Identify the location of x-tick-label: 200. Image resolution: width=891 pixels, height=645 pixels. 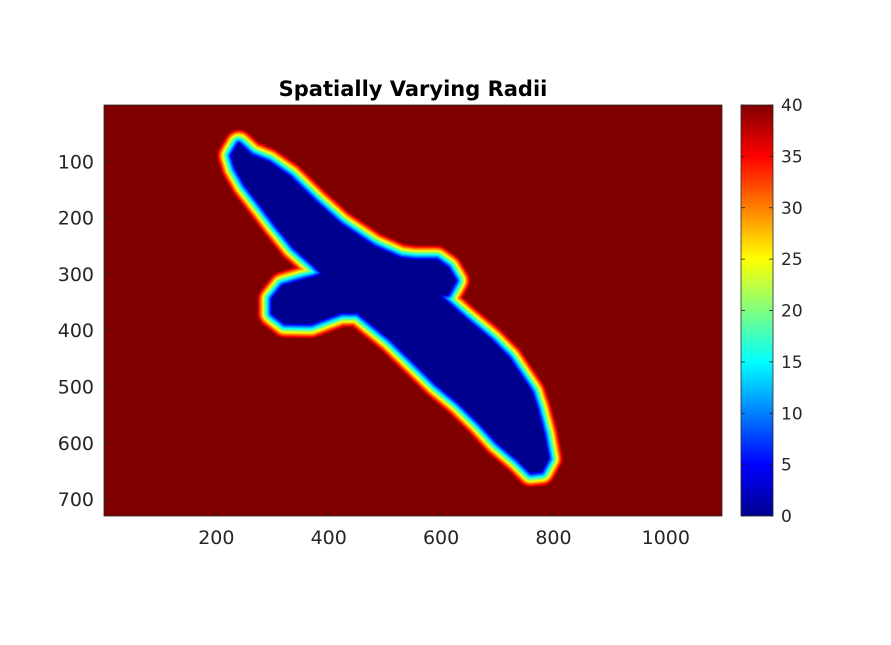
(216, 538).